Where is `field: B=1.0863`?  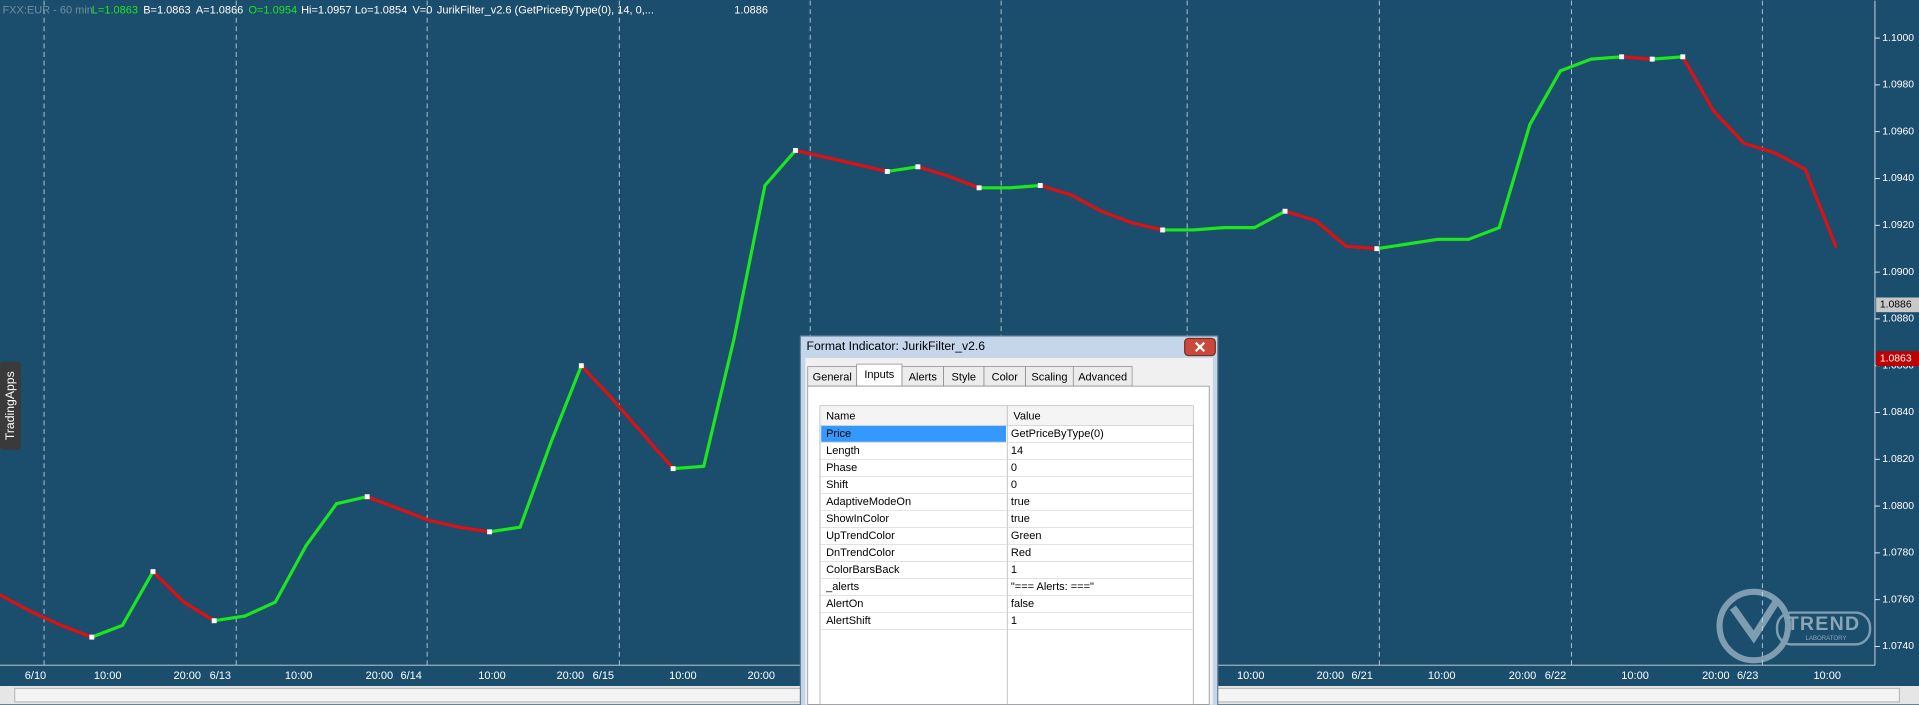
field: B=1.0863 is located at coordinates (166, 10).